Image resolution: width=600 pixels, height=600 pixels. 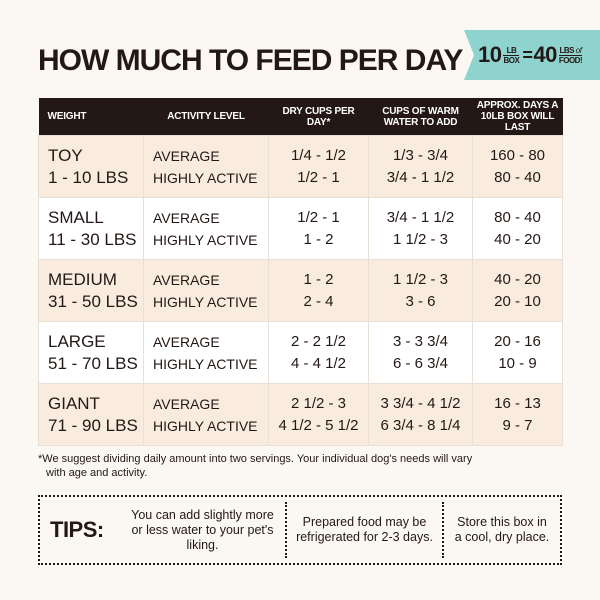 I want to click on banner-left-number: 10, so click(x=490, y=54).